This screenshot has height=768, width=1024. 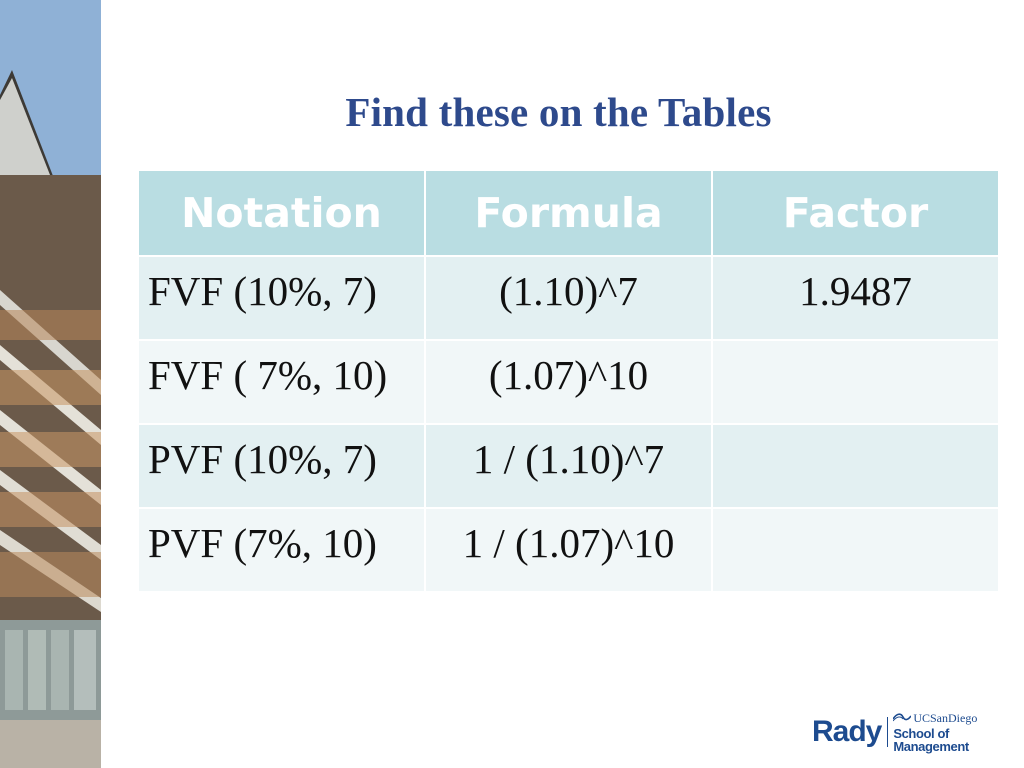 I want to click on logo-school: School of Management, so click(x=931, y=739).